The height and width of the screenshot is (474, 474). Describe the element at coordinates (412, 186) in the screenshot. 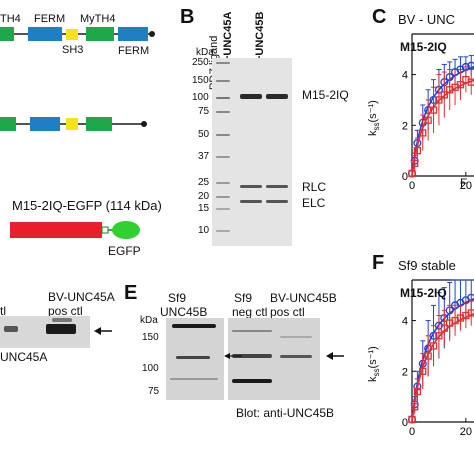

I see `chart-c-xtick-label: 0` at that location.